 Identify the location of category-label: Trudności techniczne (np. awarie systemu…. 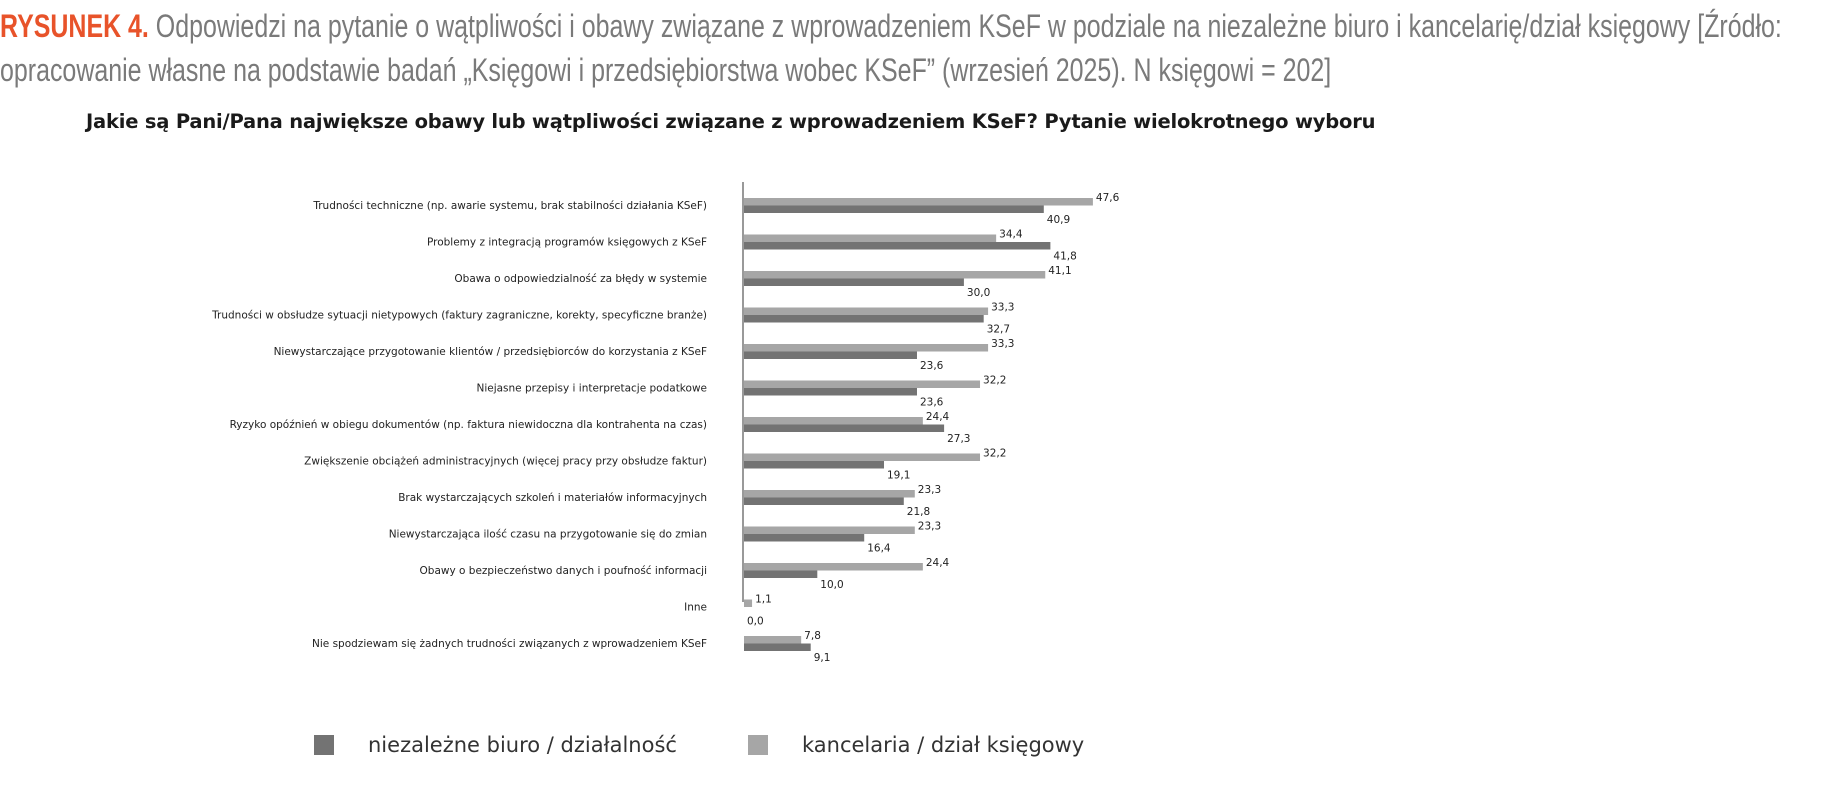
(509, 206).